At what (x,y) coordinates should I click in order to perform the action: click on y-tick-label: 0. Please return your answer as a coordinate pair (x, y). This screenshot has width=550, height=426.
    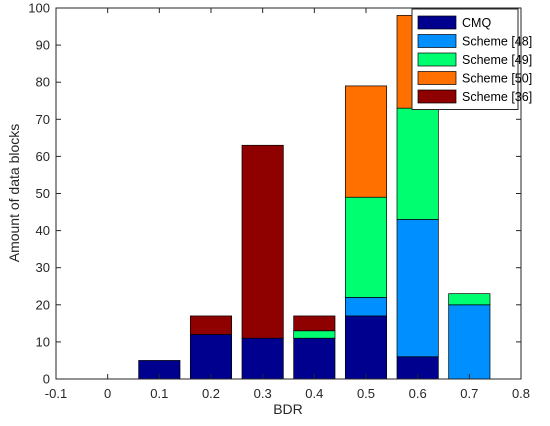
    Looking at the image, I should click on (46, 379).